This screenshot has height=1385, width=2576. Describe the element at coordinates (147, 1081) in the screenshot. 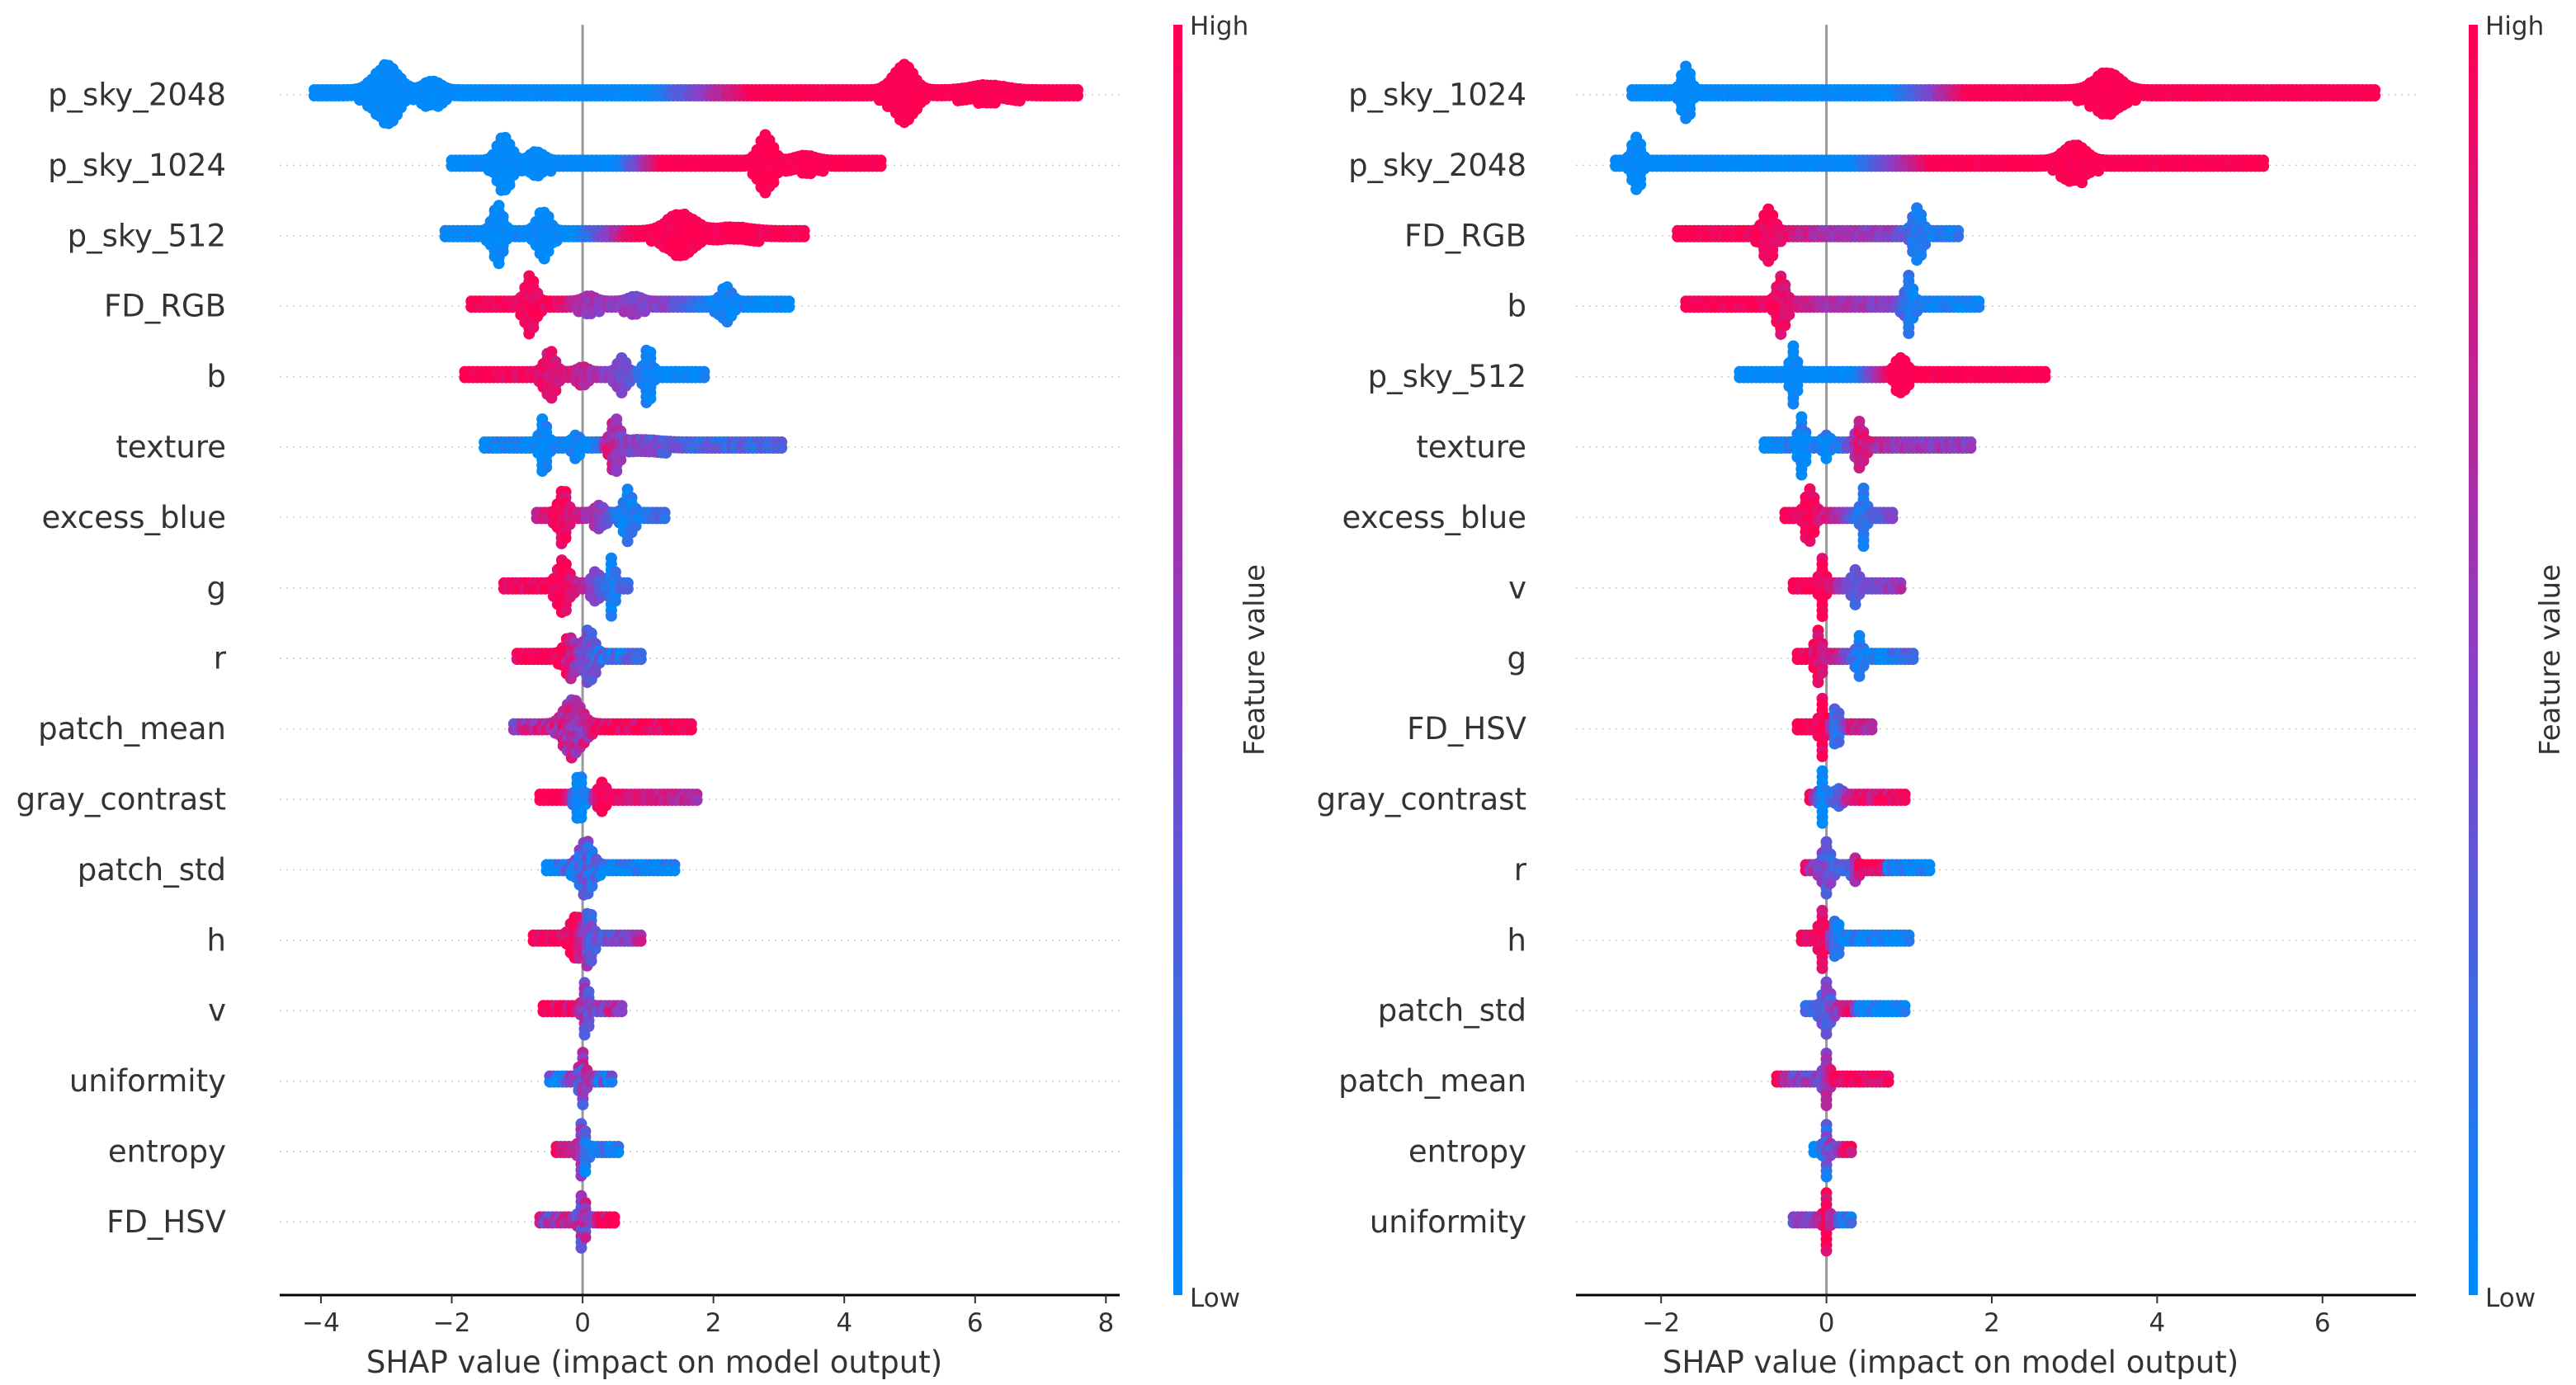

I see `feature-label: uniformity` at that location.